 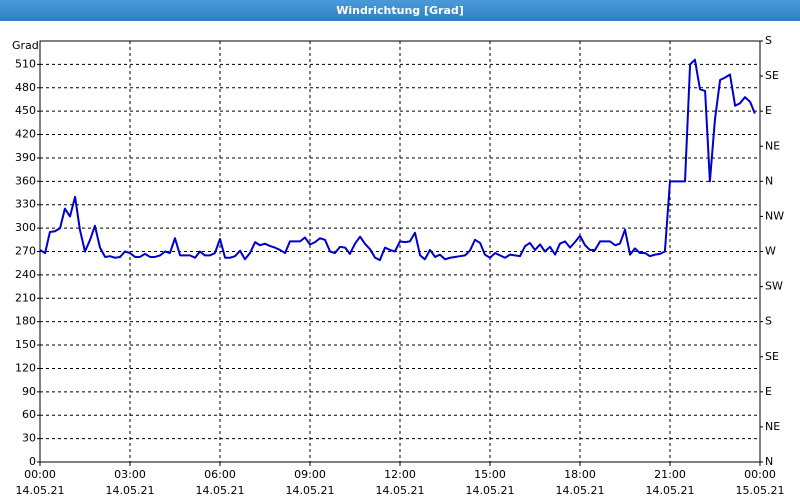 What do you see at coordinates (25, 110) in the screenshot?
I see `y-tick-label: 450` at bounding box center [25, 110].